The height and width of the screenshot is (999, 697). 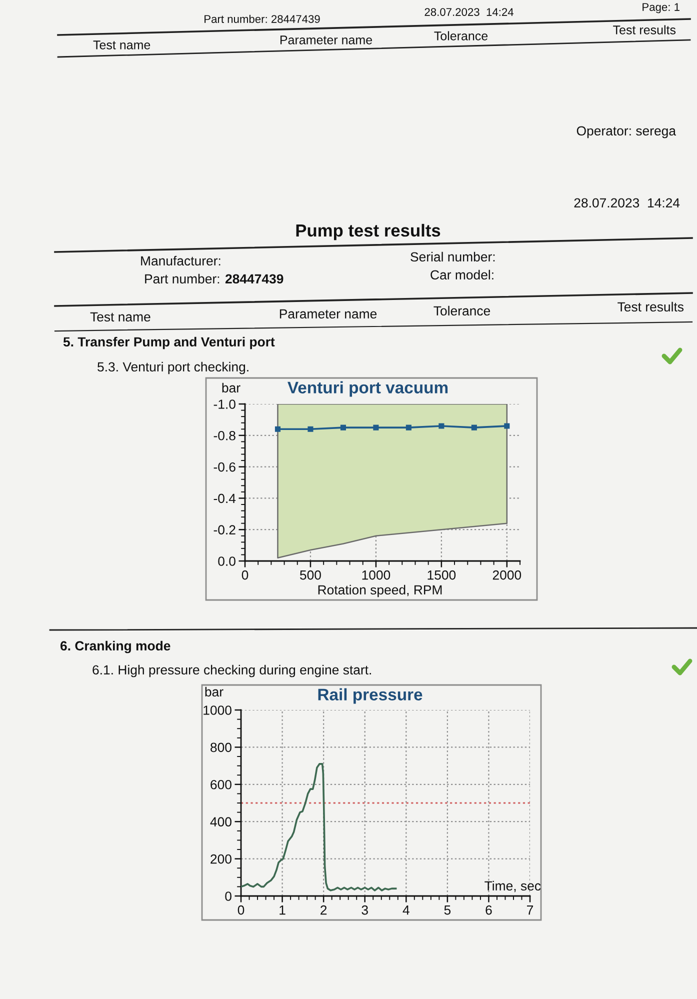 I want to click on y-tick-label: -1.0, so click(x=225, y=404).